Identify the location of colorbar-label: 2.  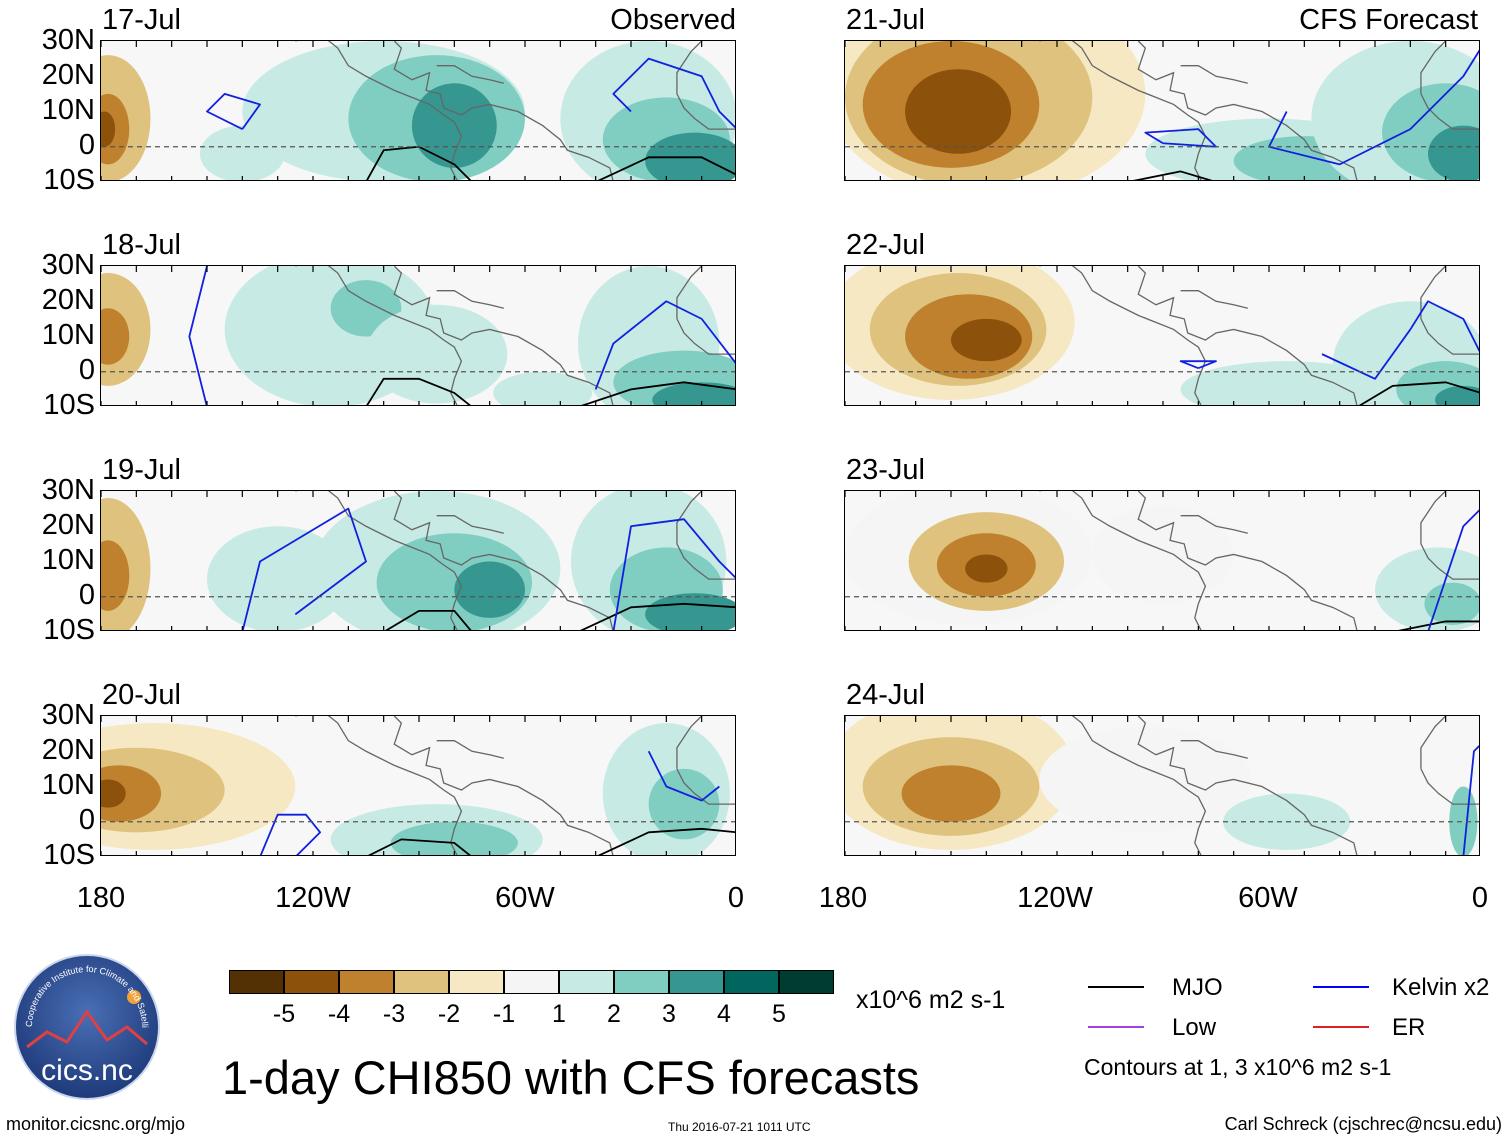
(614, 1014).